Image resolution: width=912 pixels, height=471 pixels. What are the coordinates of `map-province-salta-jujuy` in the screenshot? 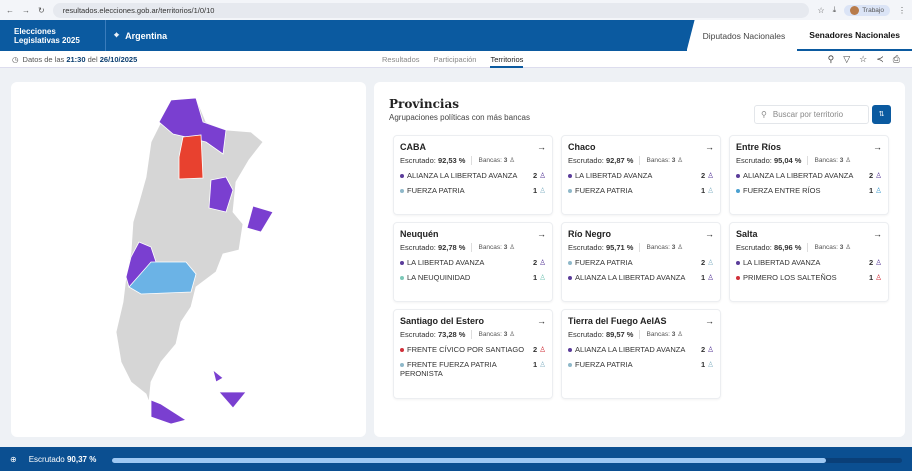 It's located at (192, 126).